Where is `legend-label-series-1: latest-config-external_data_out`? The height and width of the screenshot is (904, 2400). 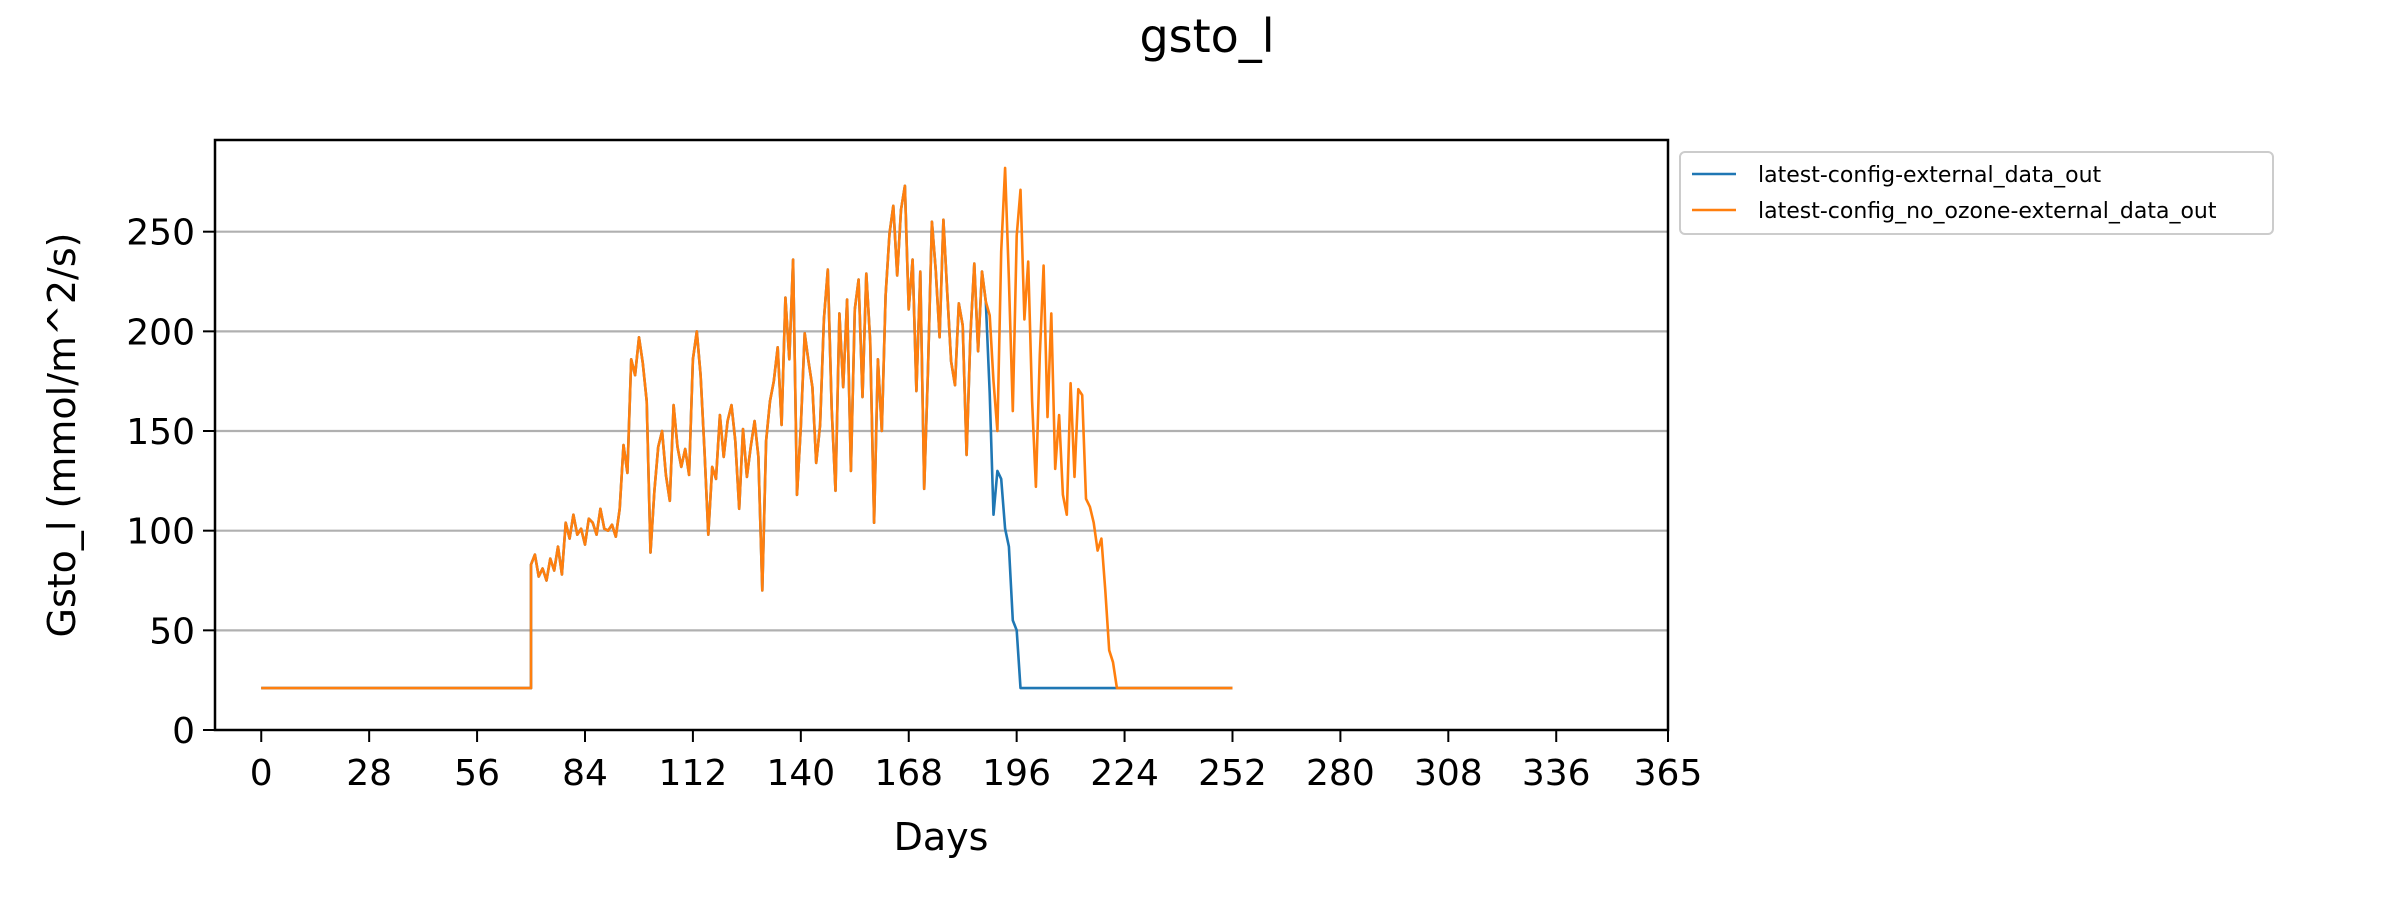 legend-label-series-1: latest-config-external_data_out is located at coordinates (1930, 175).